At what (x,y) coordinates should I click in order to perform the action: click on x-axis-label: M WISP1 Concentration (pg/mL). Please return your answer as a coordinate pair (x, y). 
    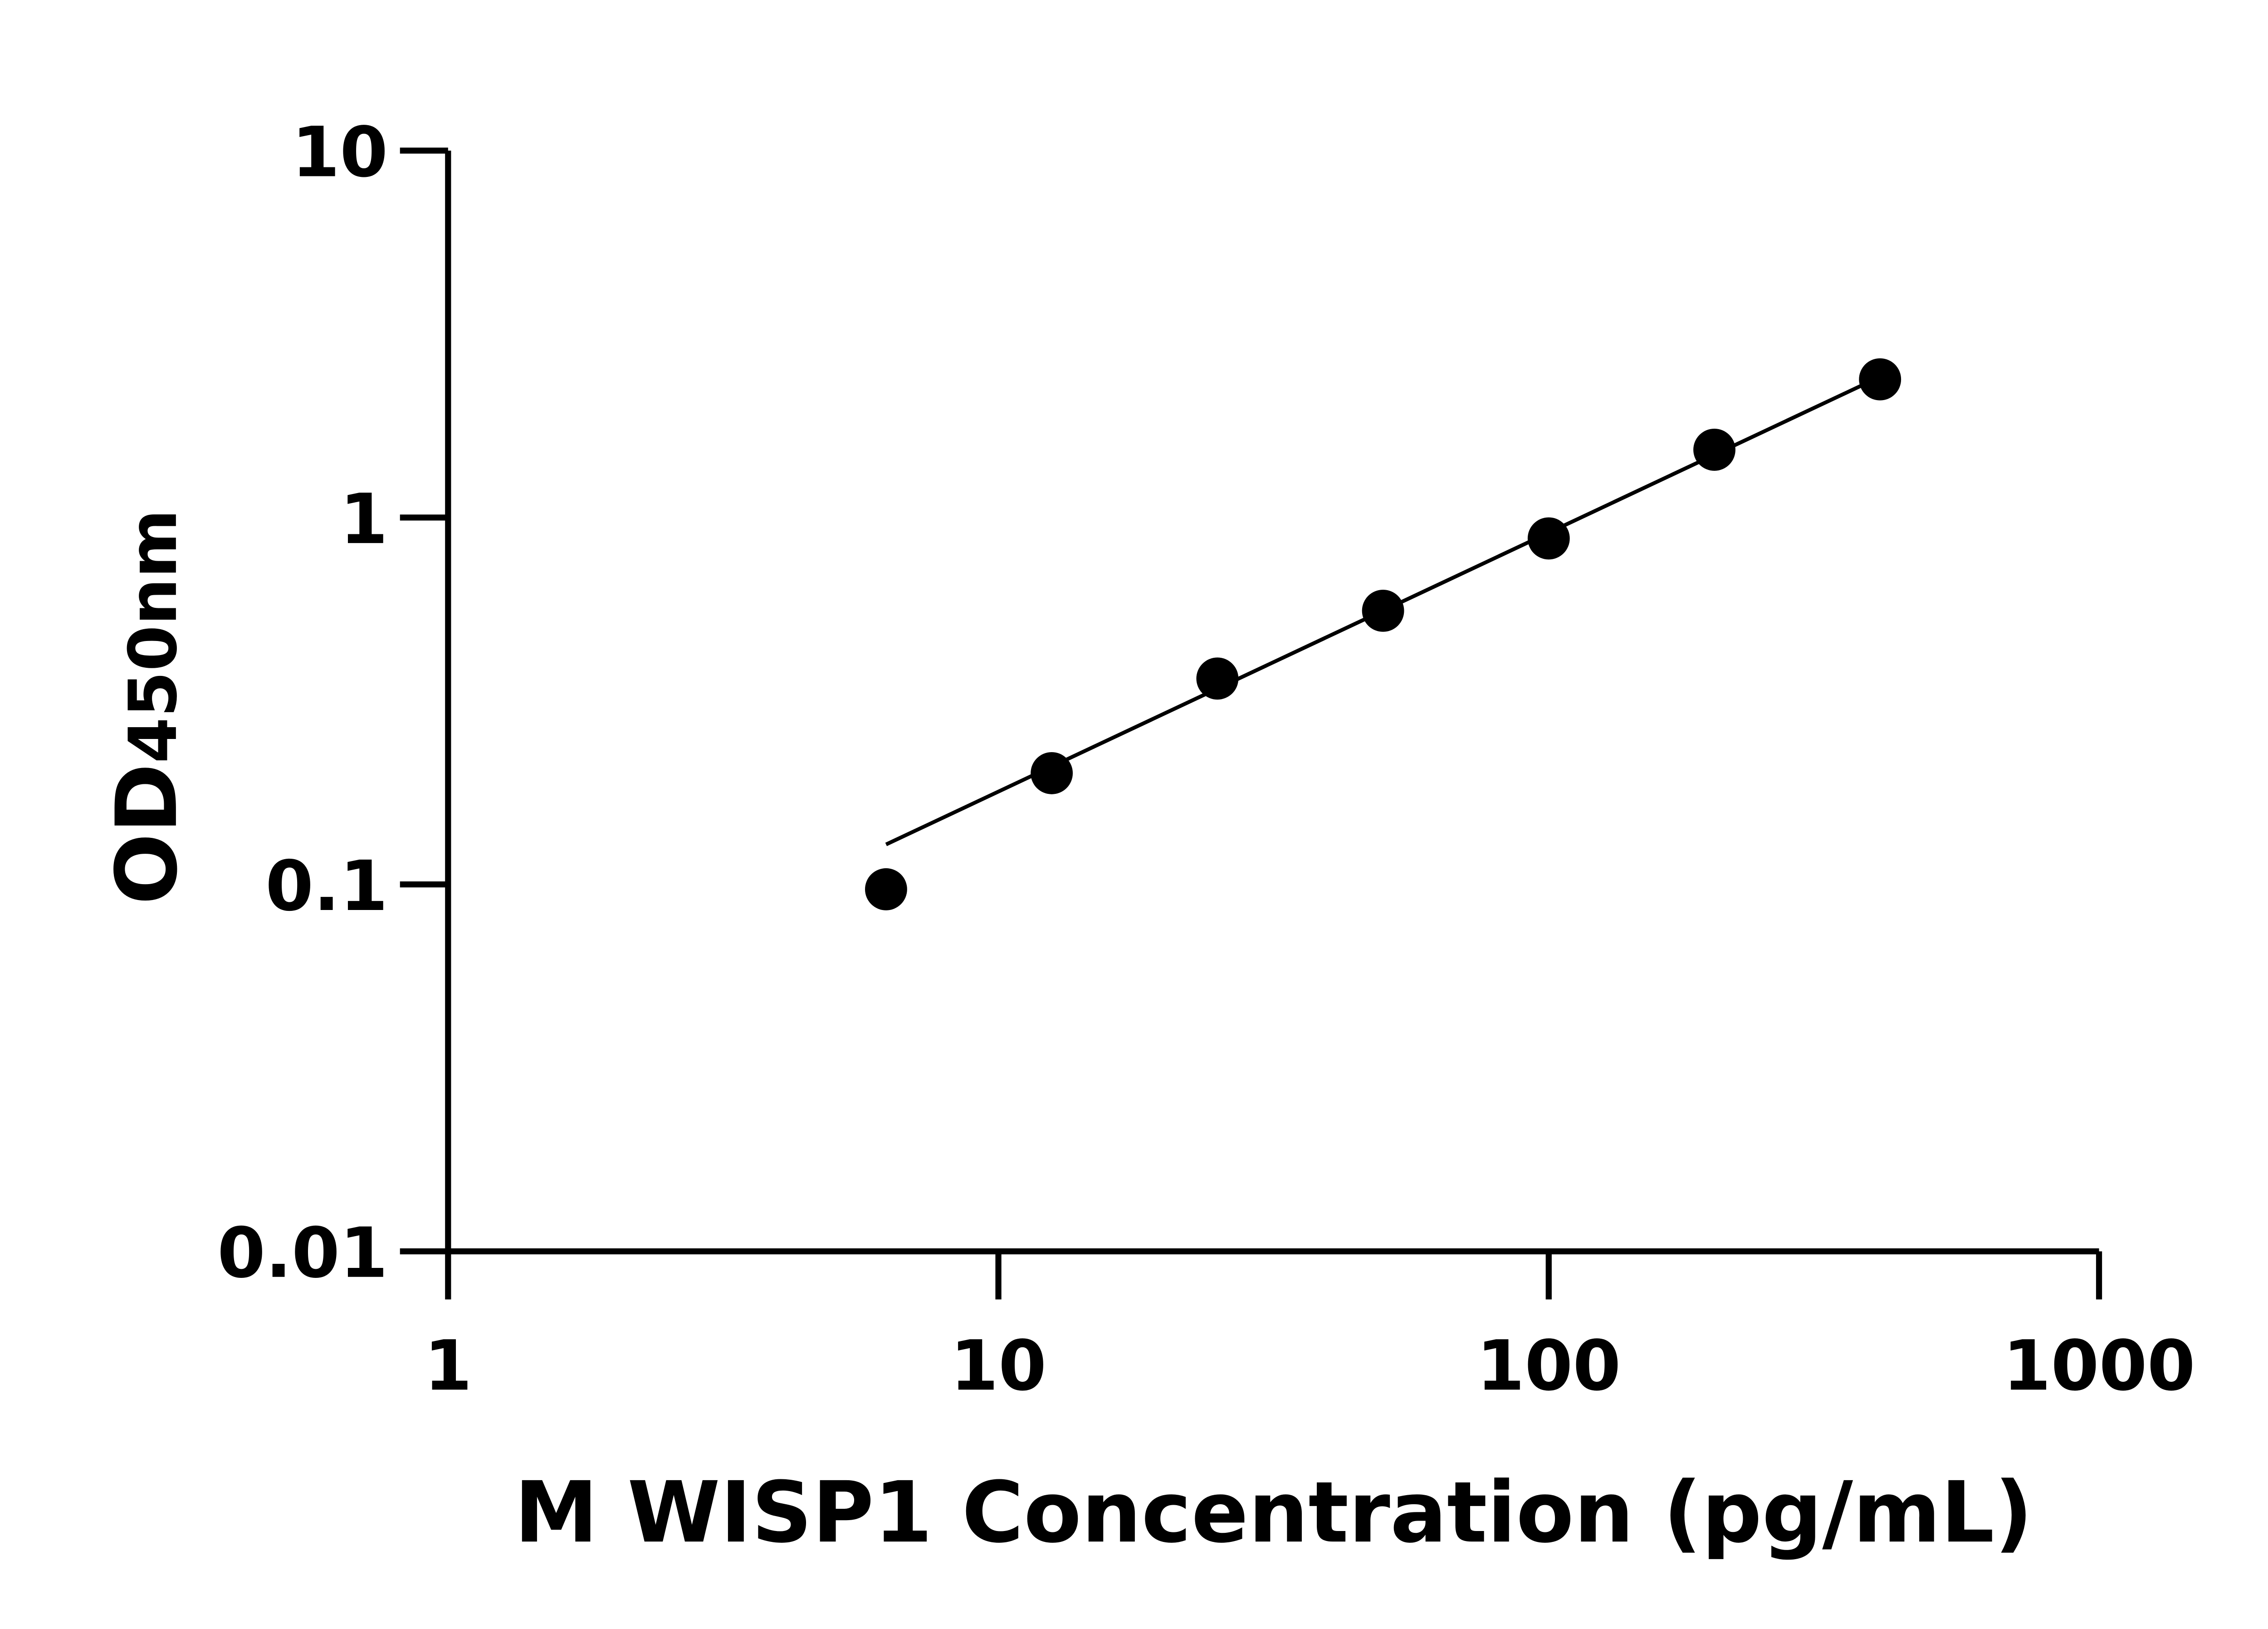
    Looking at the image, I should click on (1274, 1512).